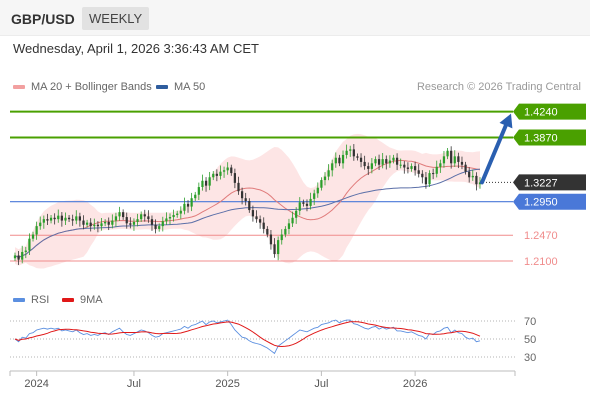  What do you see at coordinates (19, 300) in the screenshot?
I see `rsi-swatch` at bounding box center [19, 300].